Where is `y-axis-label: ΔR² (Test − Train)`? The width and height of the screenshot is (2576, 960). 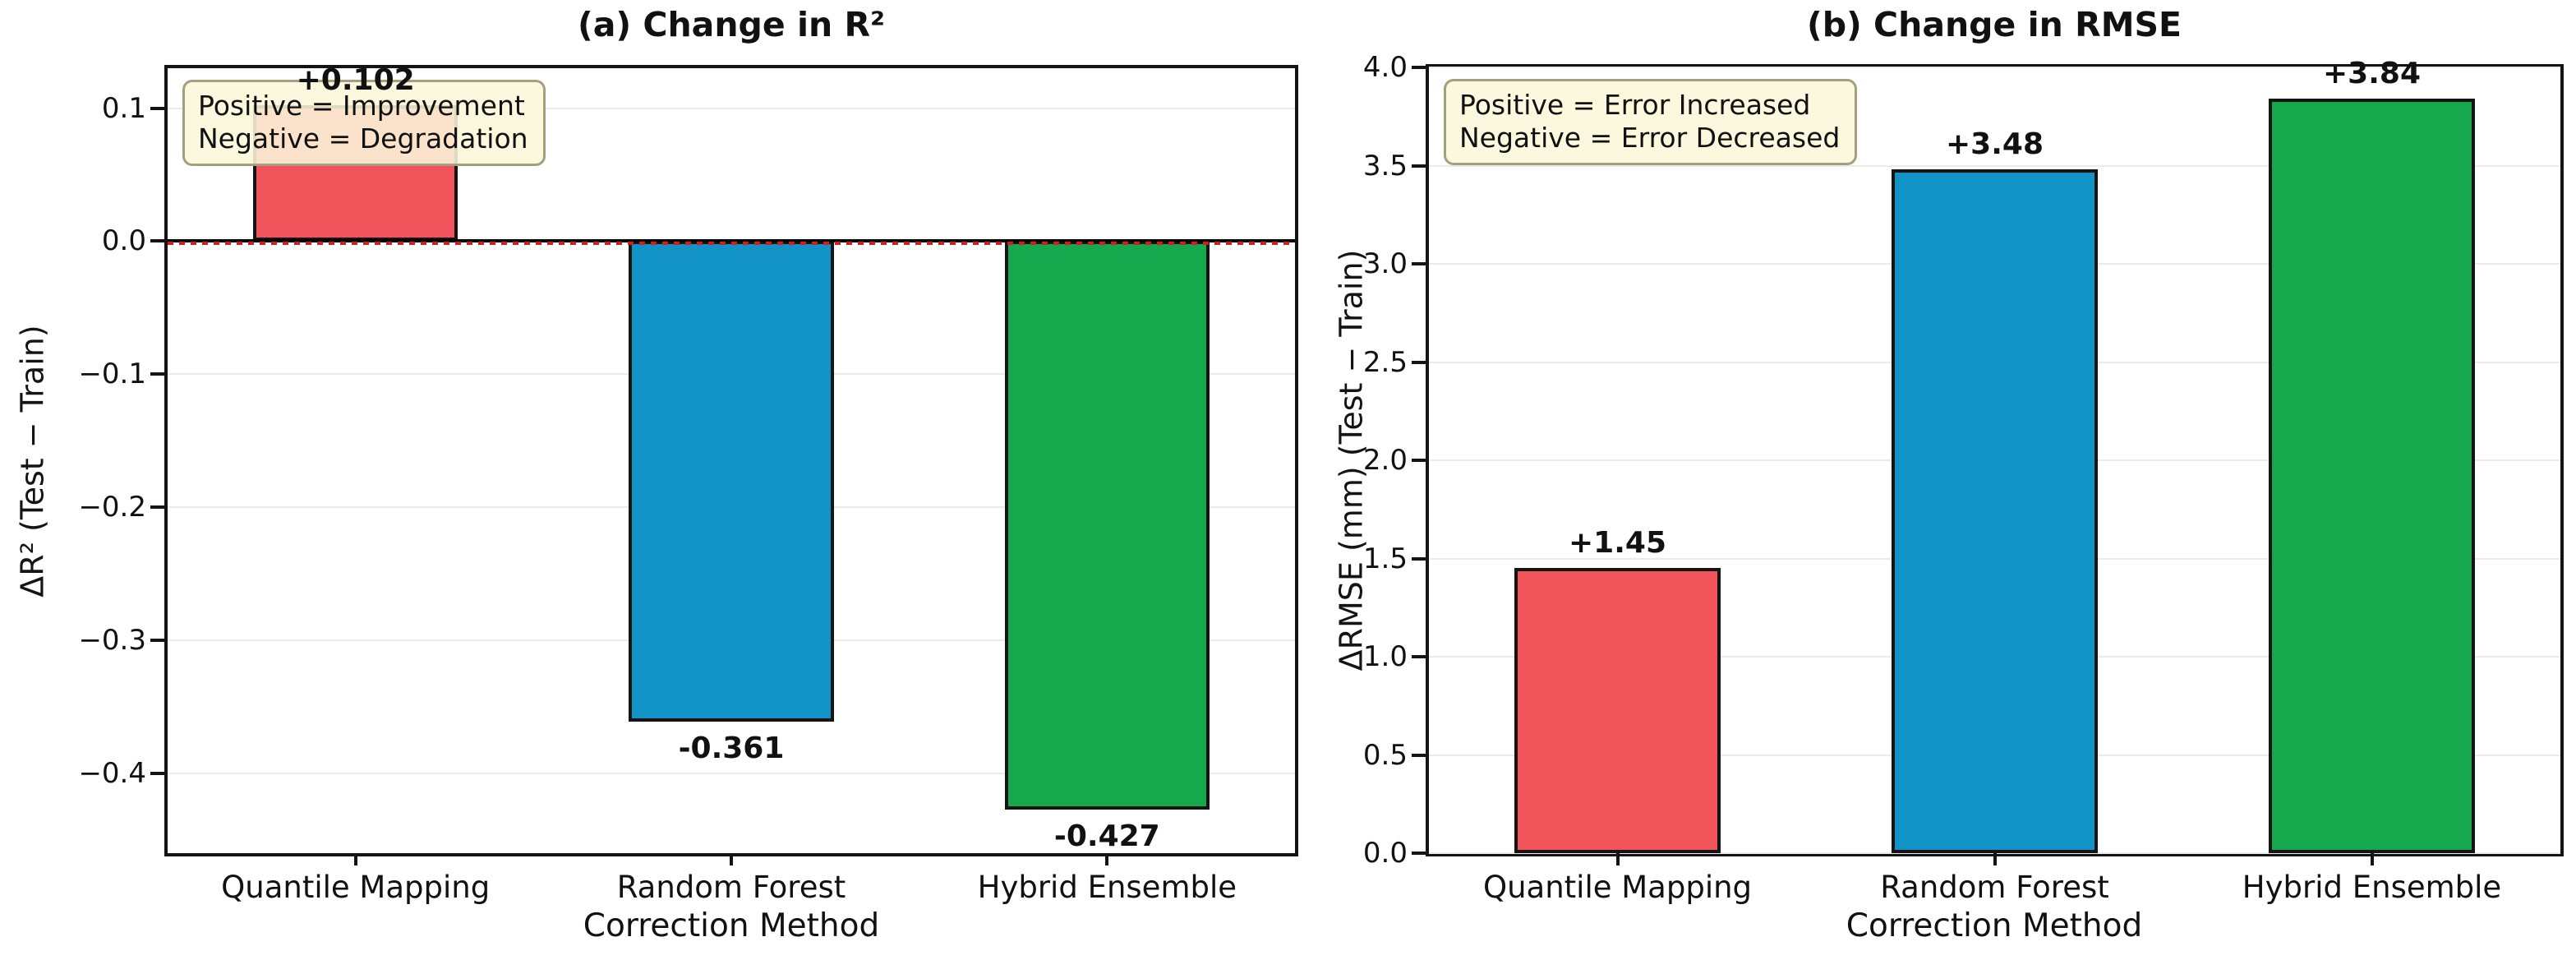
y-axis-label: ΔR² (Test − Train) is located at coordinates (33, 461).